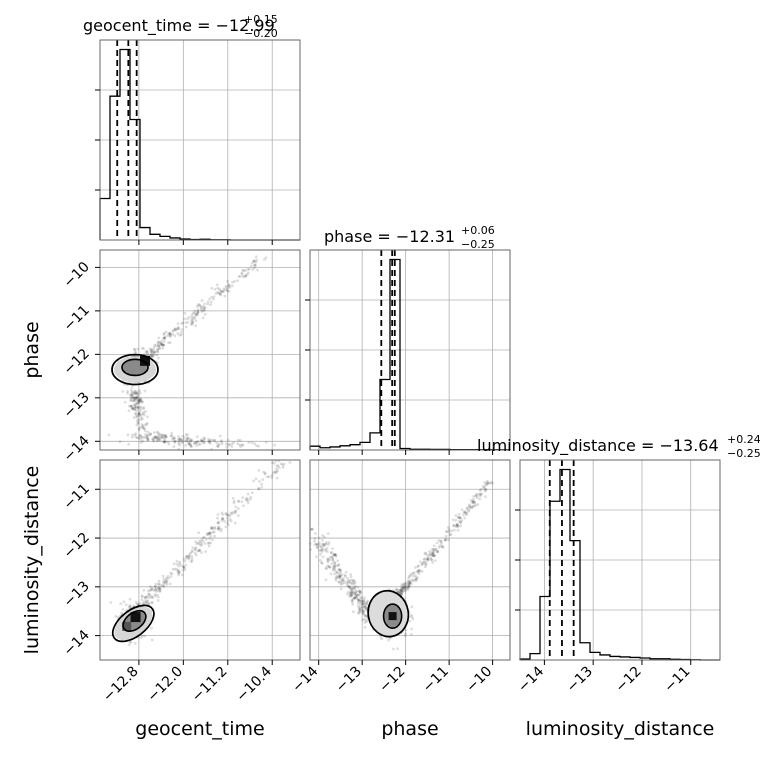 Image resolution: width=760 pixels, height=760 pixels. I want to click on x-tick-label-phase: −12, so click(392, 680).